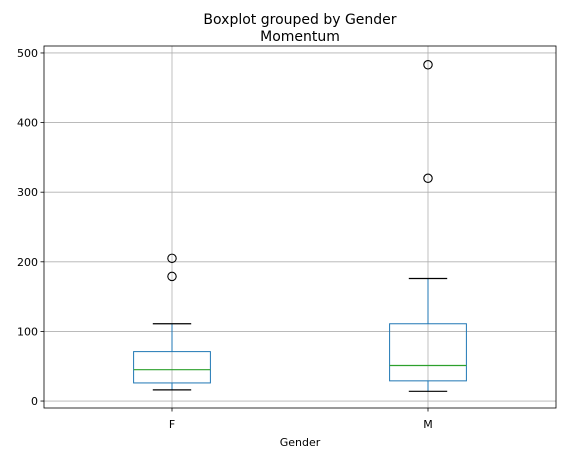 This screenshot has height=461, width=566. I want to click on x-tick-label: M, so click(428, 424).